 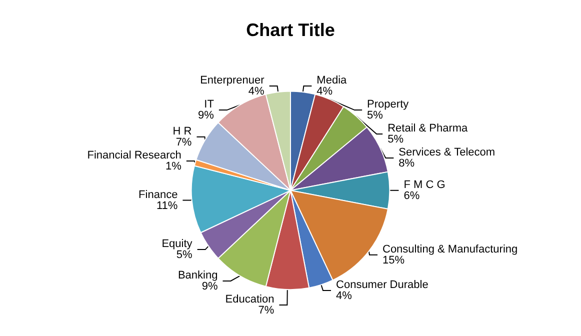 I want to click on slice-label: Consulting & Manufacturing, so click(x=450, y=249).